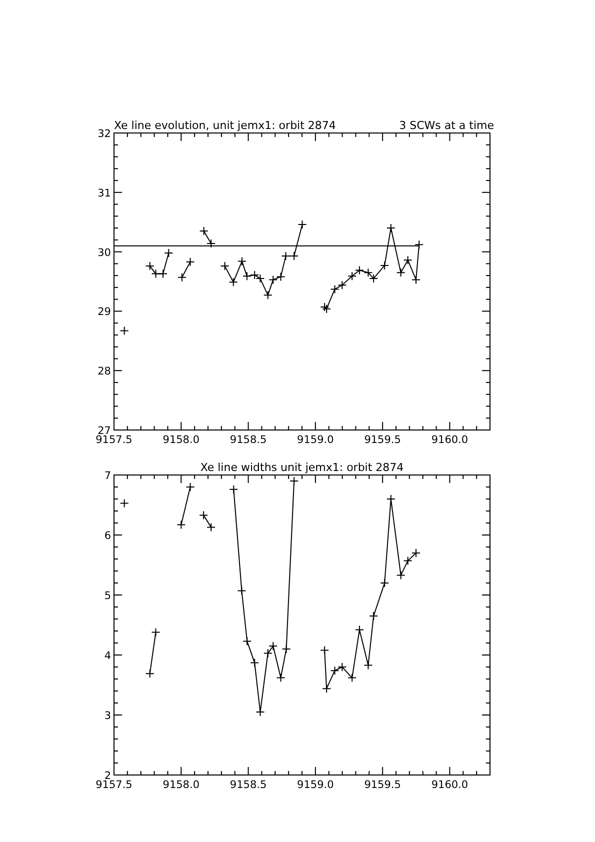 This screenshot has height=842, width=595. Describe the element at coordinates (107, 476) in the screenshot. I see `y-tick-label: 7` at that location.